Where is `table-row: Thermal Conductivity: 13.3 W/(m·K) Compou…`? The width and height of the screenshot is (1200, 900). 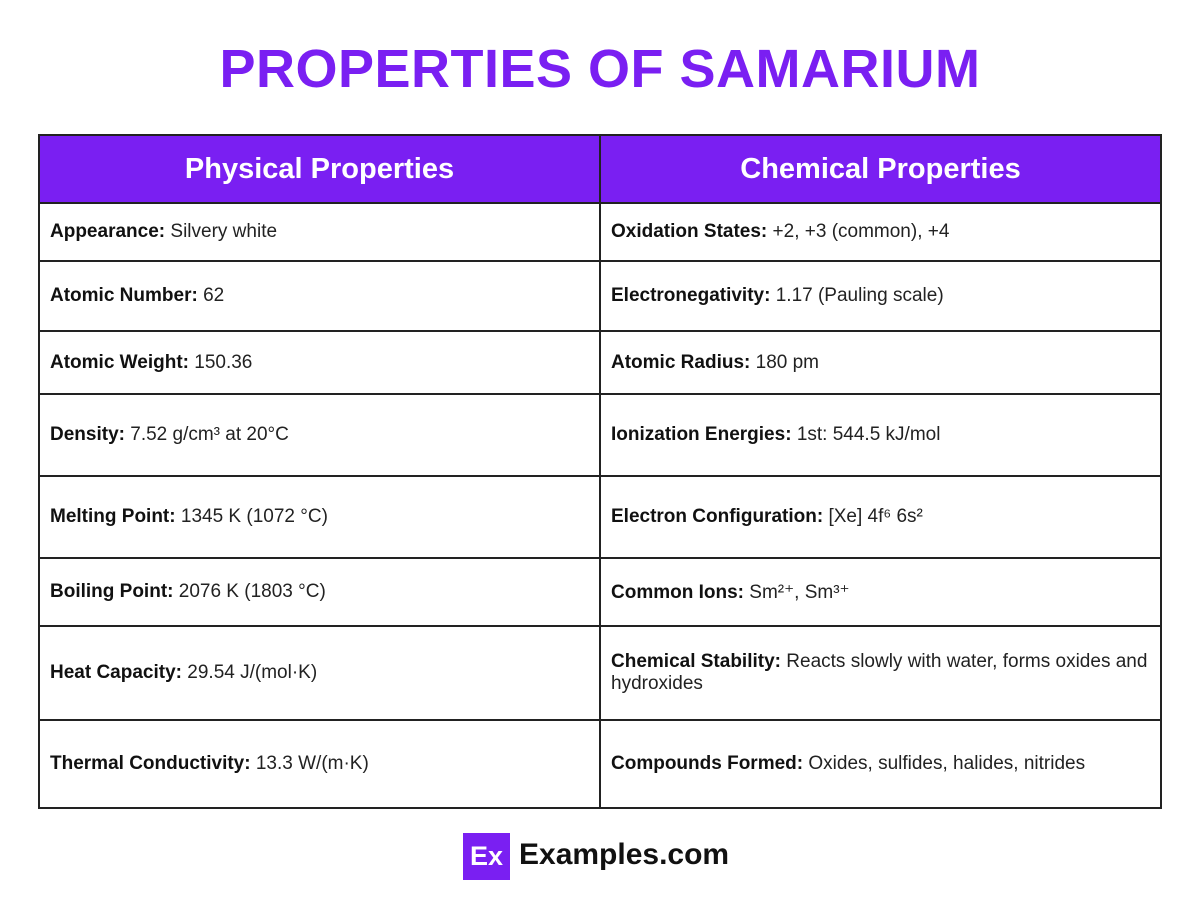
table-row: Thermal Conductivity: 13.3 W/(m·K) Compou… is located at coordinates (600, 764).